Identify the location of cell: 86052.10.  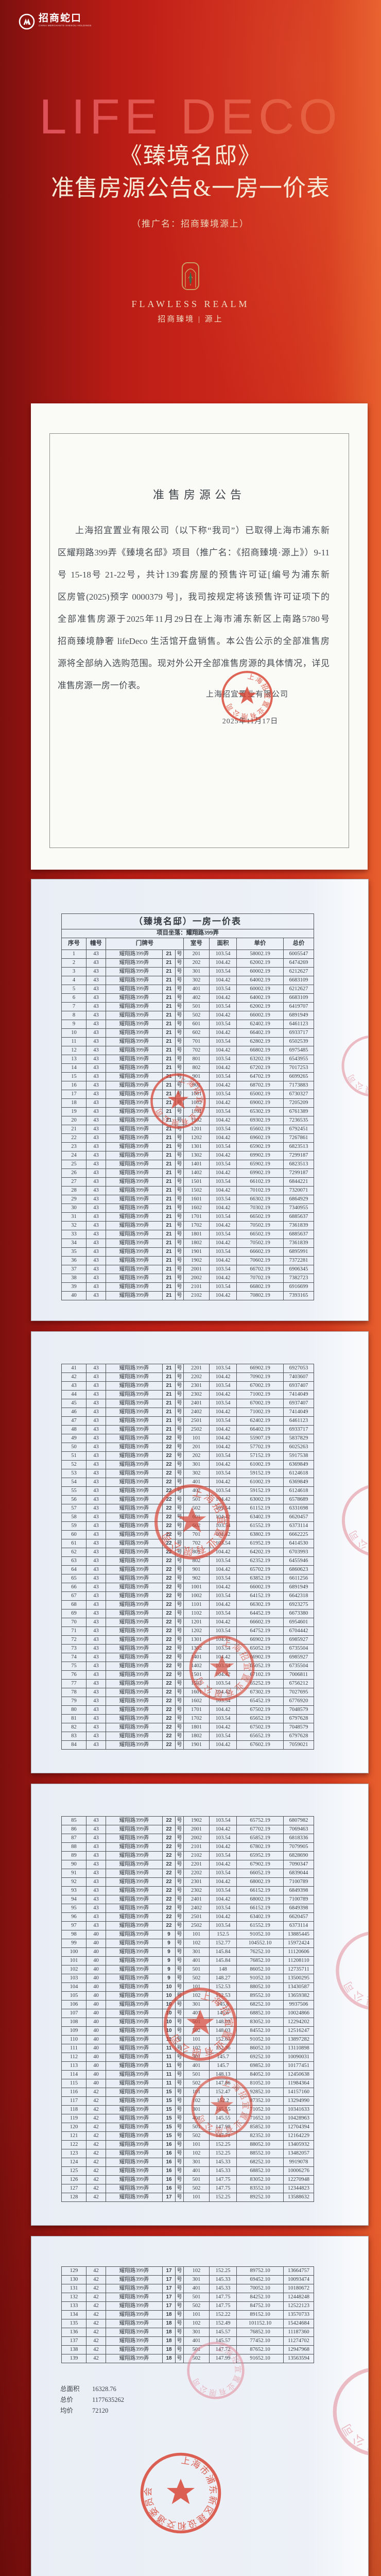
(260, 2048).